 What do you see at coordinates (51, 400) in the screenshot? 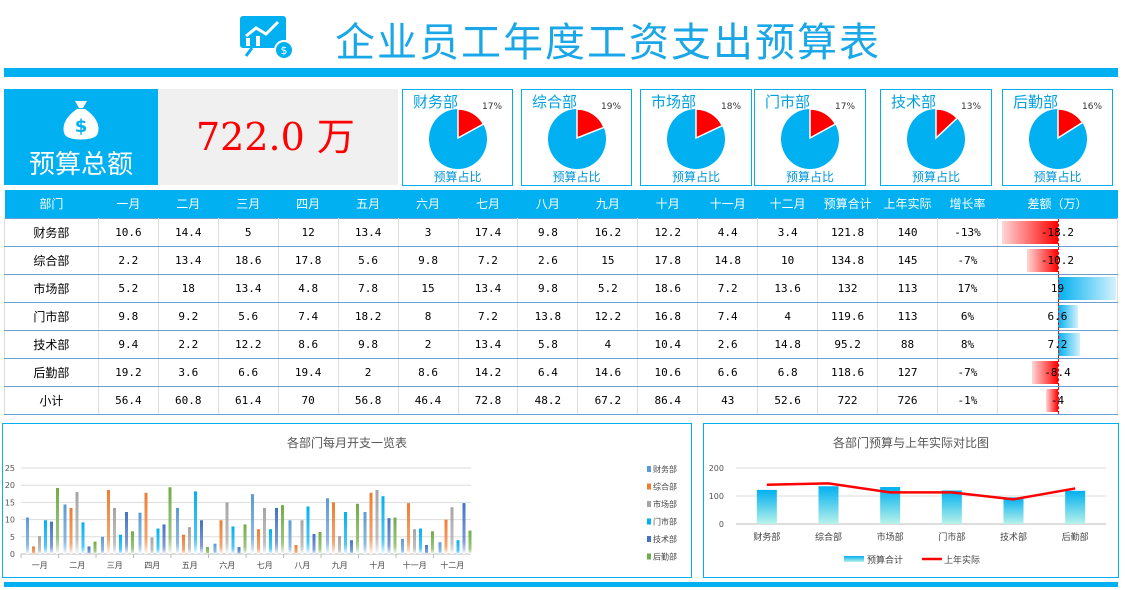
I see `table-cell: 小计` at bounding box center [51, 400].